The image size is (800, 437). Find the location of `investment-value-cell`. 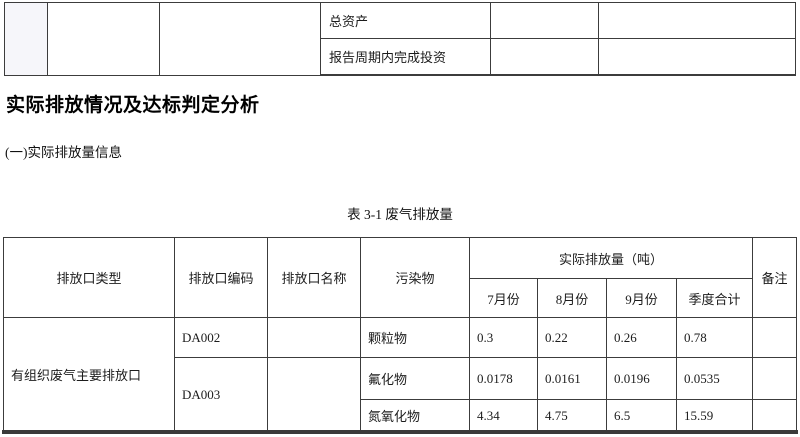

investment-value-cell is located at coordinates (544, 57).